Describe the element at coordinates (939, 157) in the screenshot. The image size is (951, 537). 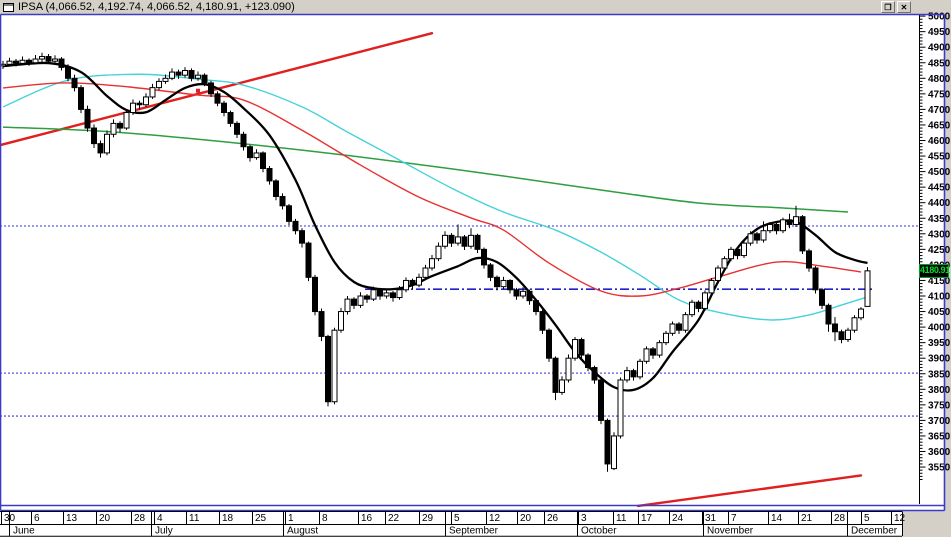
I see `y-axis-label: 4550` at that location.